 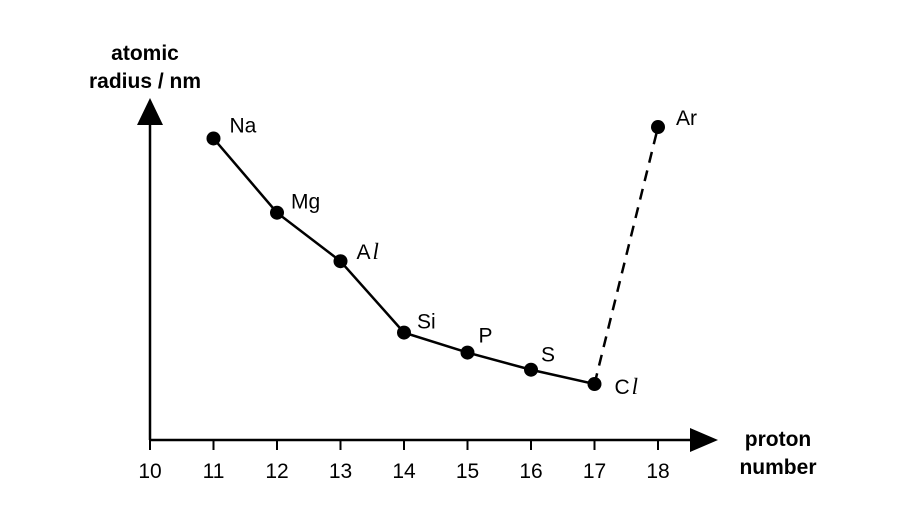 What do you see at coordinates (277, 212) in the screenshot?
I see `data-point-mg` at bounding box center [277, 212].